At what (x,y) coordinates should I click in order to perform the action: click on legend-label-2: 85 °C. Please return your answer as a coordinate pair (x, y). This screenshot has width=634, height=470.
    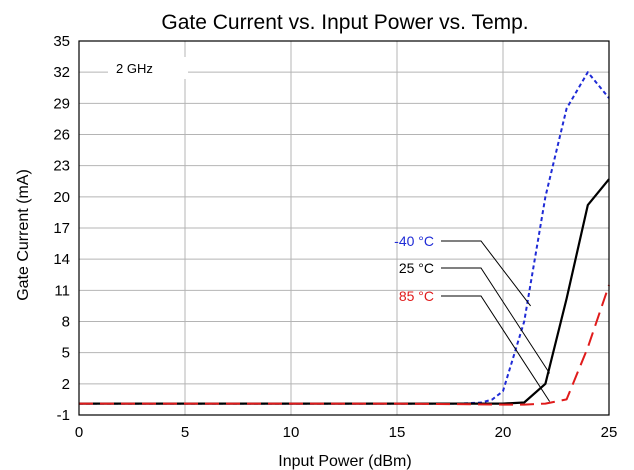
    Looking at the image, I should click on (416, 296).